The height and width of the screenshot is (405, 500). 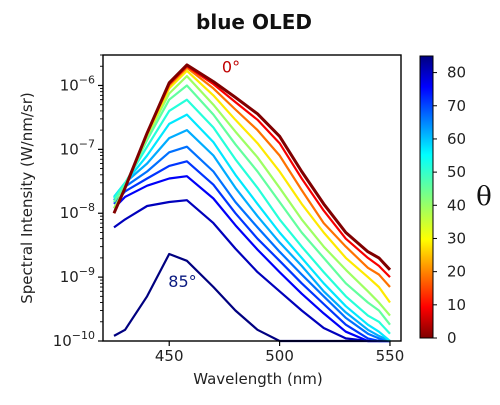 What do you see at coordinates (456, 106) in the screenshot?
I see `colorbar-tick-label: 70` at bounding box center [456, 106].